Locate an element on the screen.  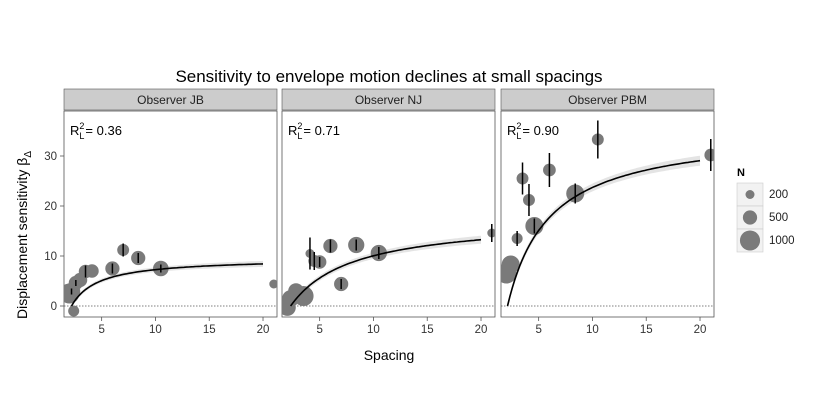
y-axis-label-subscript: Δ is located at coordinates (28, 154).